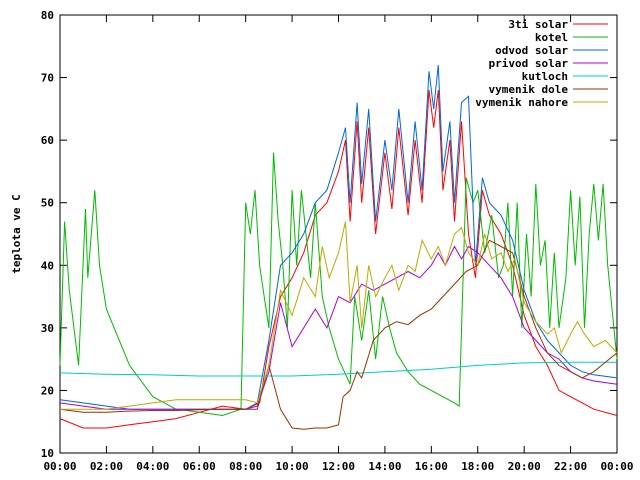  What do you see at coordinates (524, 466) in the screenshot?
I see `x-tick-label: 20:00` at bounding box center [524, 466].